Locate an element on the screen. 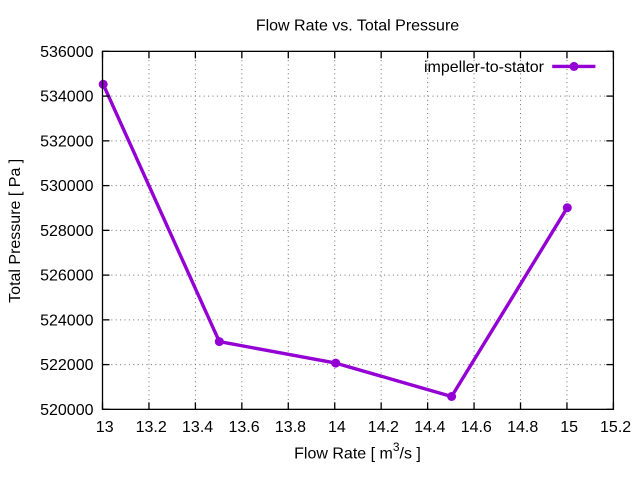  svg-text: 14.6 is located at coordinates (476, 427).